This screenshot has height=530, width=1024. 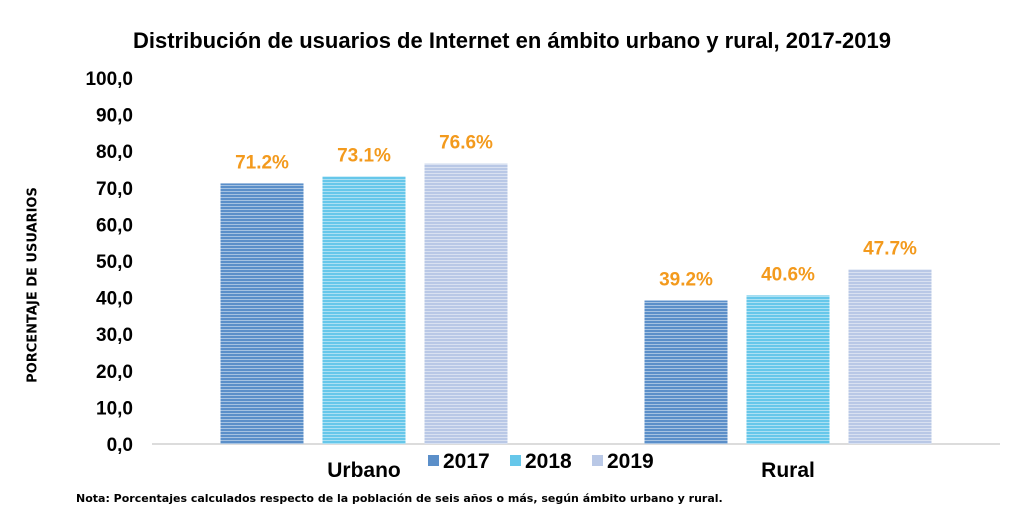 I want to click on data-label: 73.1%, so click(x=364, y=155).